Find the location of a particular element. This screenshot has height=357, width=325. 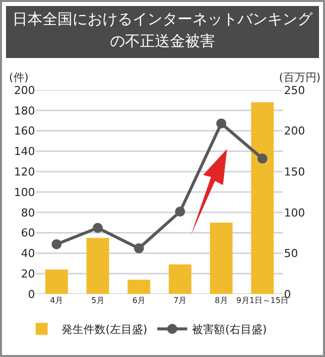

y-tick-label: 100 is located at coordinates (24, 192).